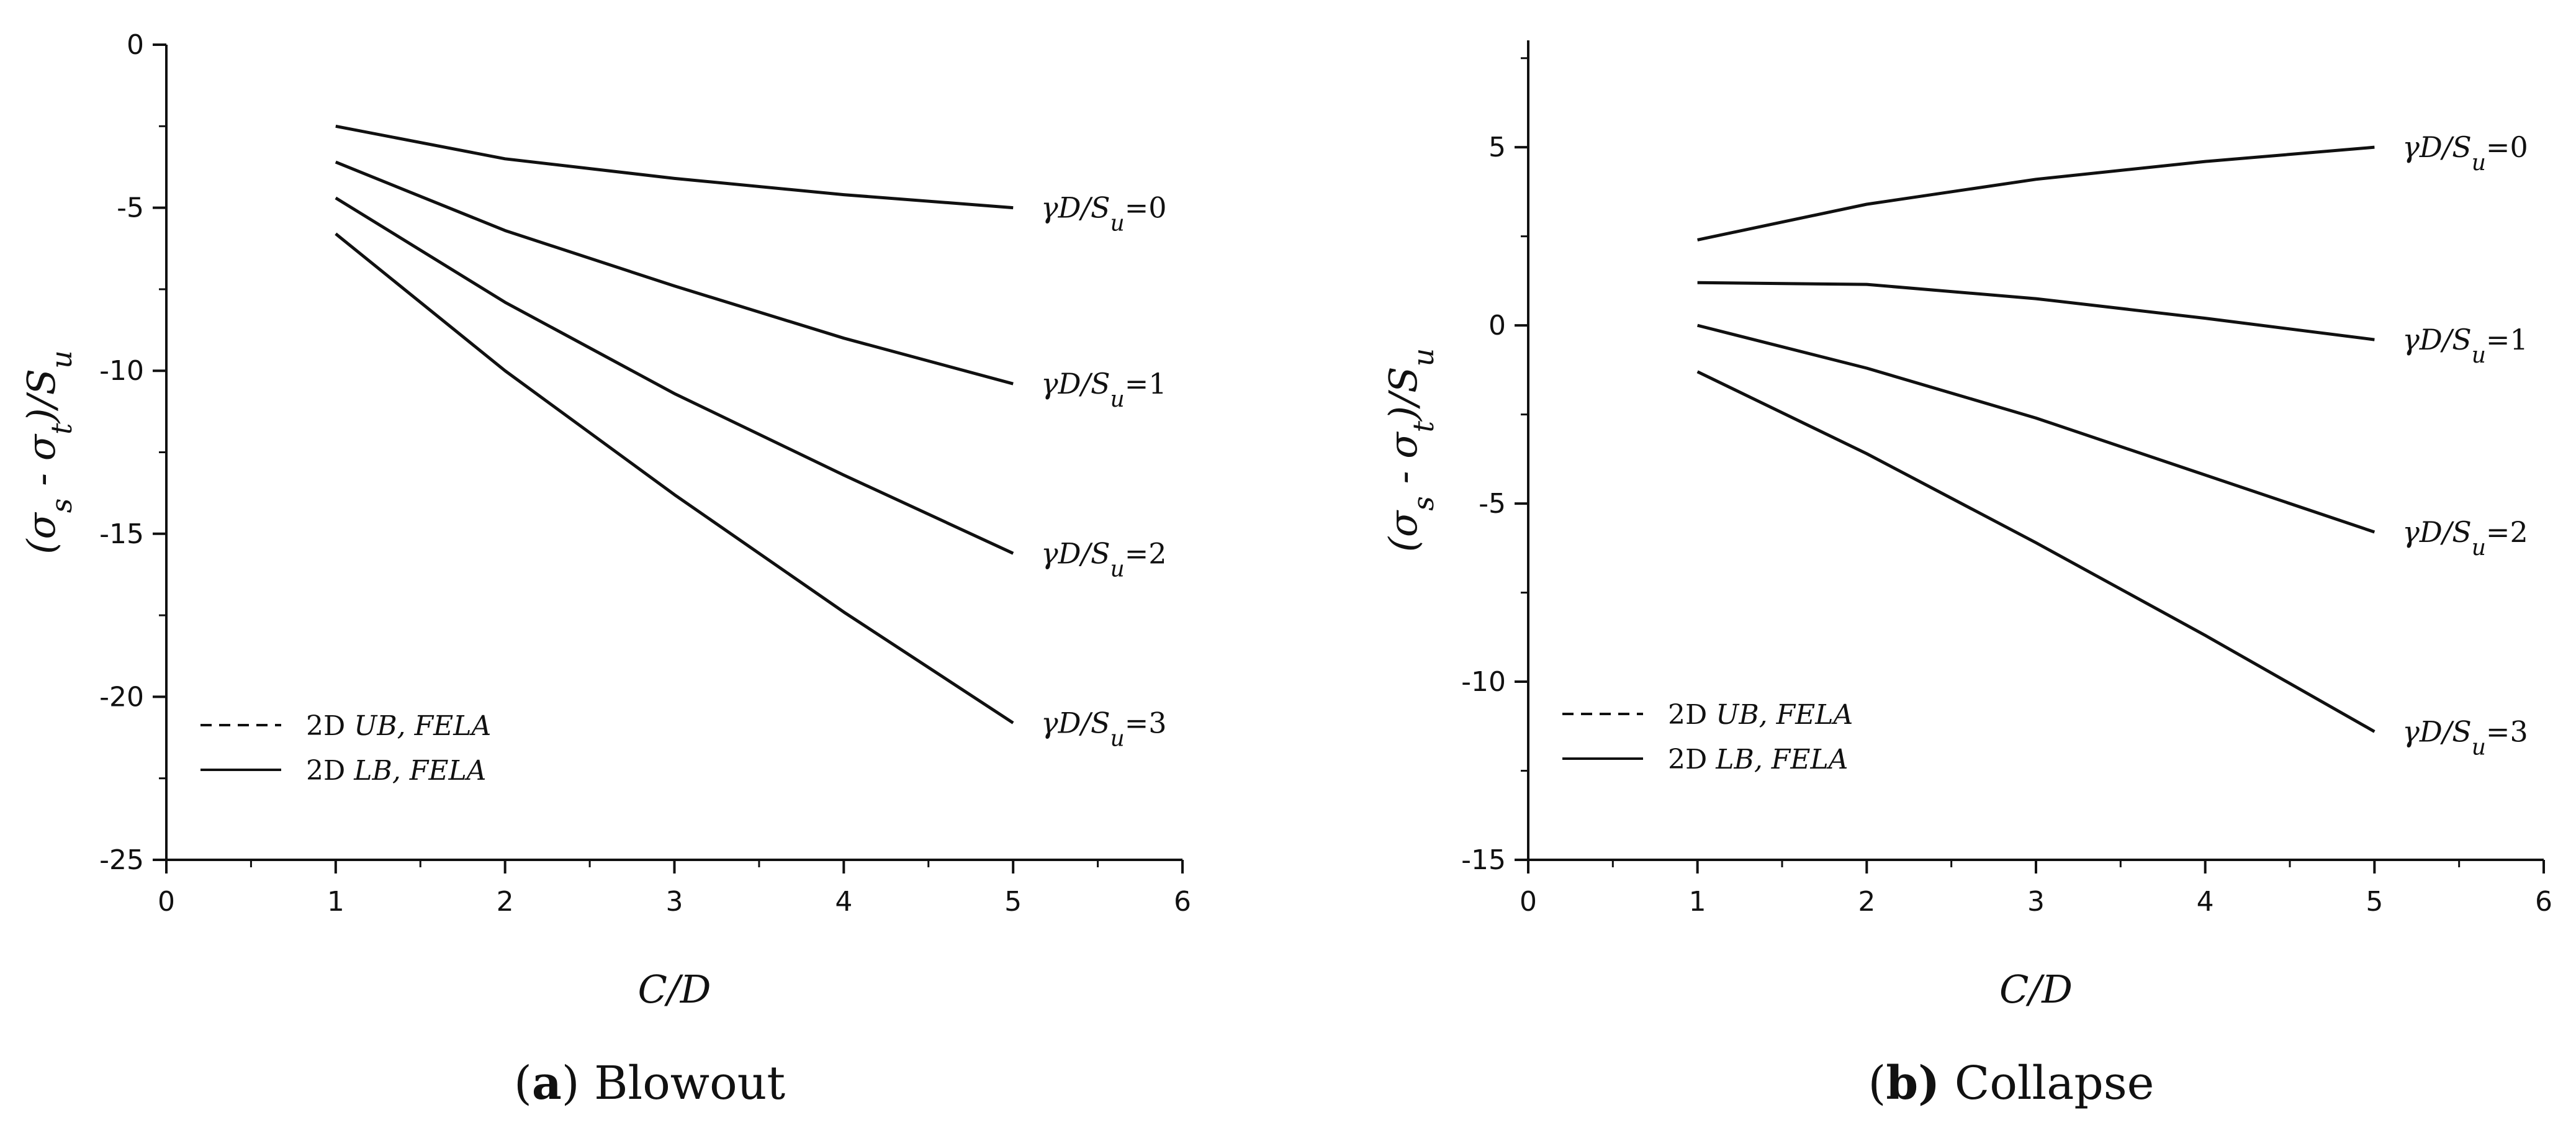 The height and width of the screenshot is (1133, 2576). What do you see at coordinates (1497, 147) in the screenshot?
I see `y-tick-label: 5` at bounding box center [1497, 147].